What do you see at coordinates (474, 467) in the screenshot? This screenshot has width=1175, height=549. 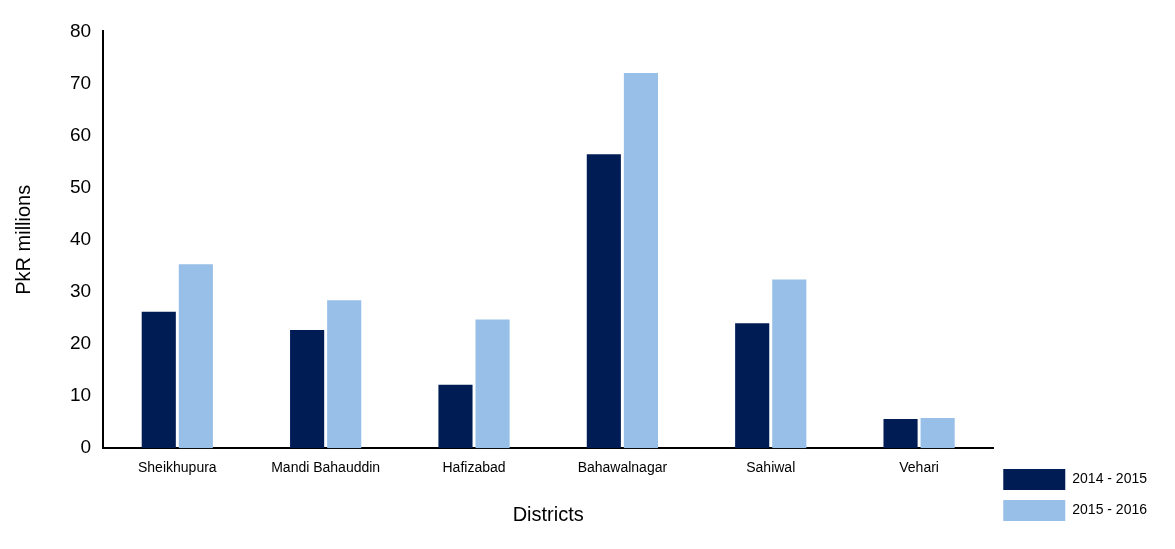 I see `x-tick-label: Hafizabad` at bounding box center [474, 467].